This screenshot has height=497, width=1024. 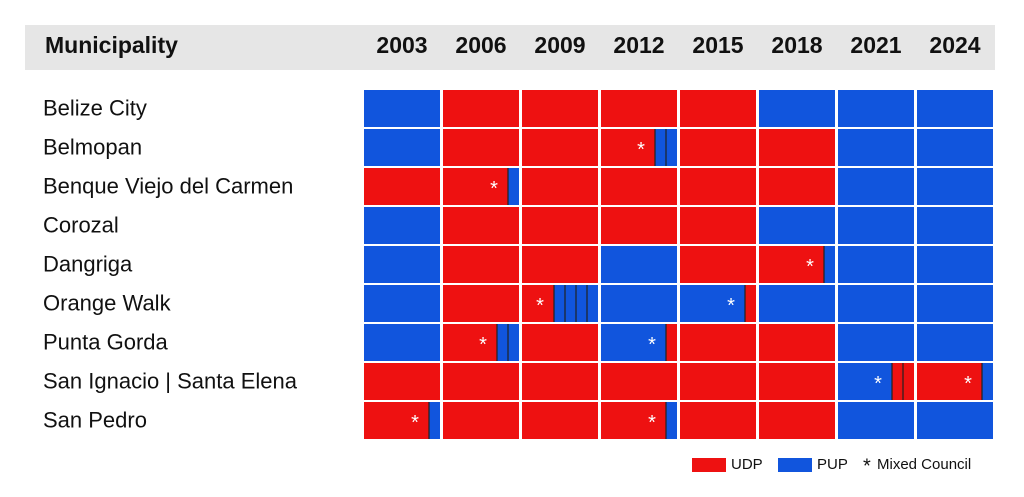 I want to click on year-header: 2018, so click(x=796, y=45).